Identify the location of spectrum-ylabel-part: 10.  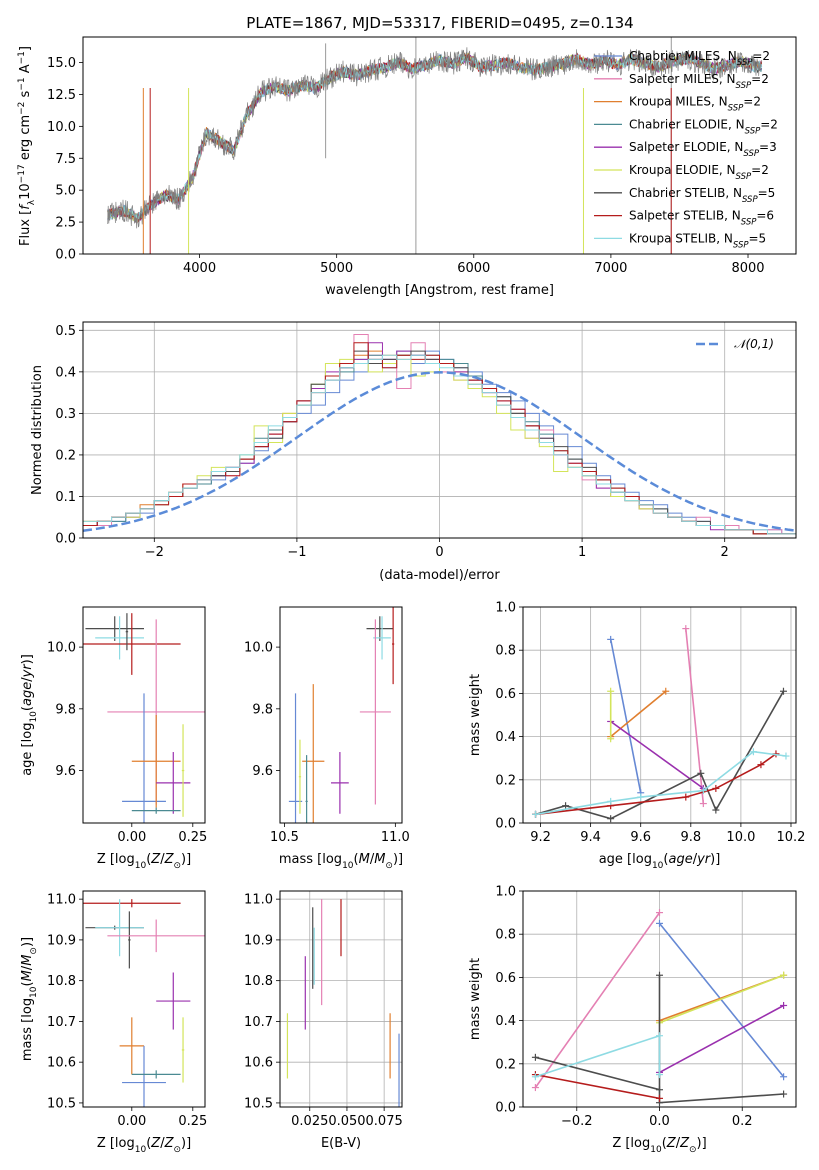
(25, 191).